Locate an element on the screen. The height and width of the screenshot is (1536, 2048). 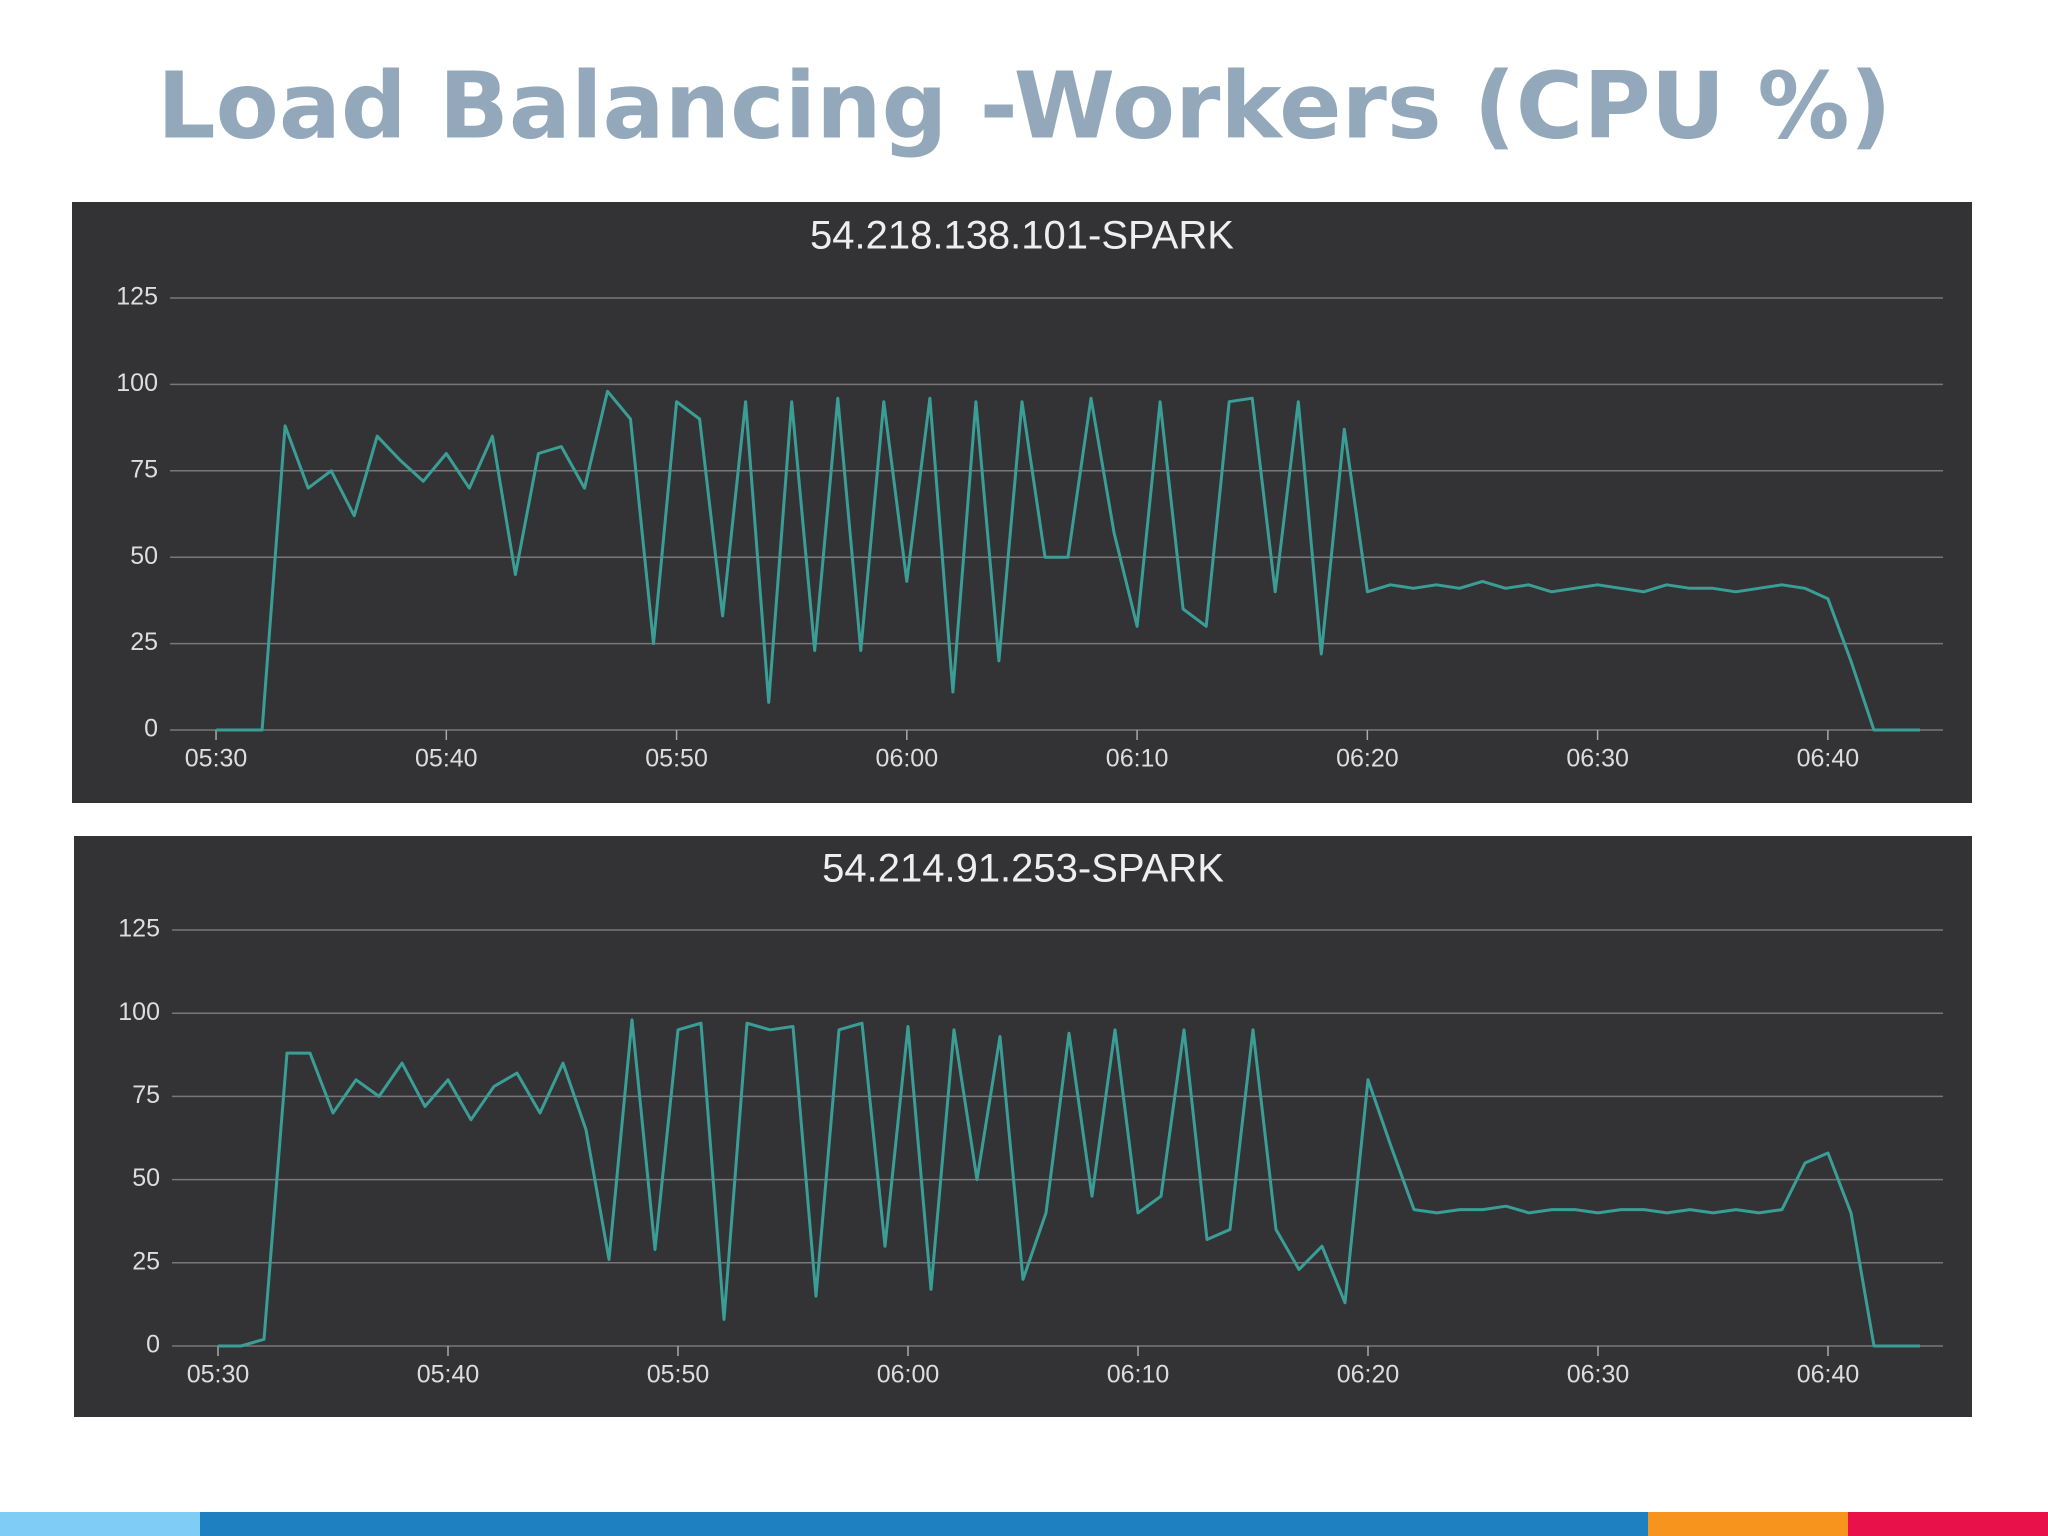
chart-title: 54.214.91.253-SPARK is located at coordinates (1023, 869).